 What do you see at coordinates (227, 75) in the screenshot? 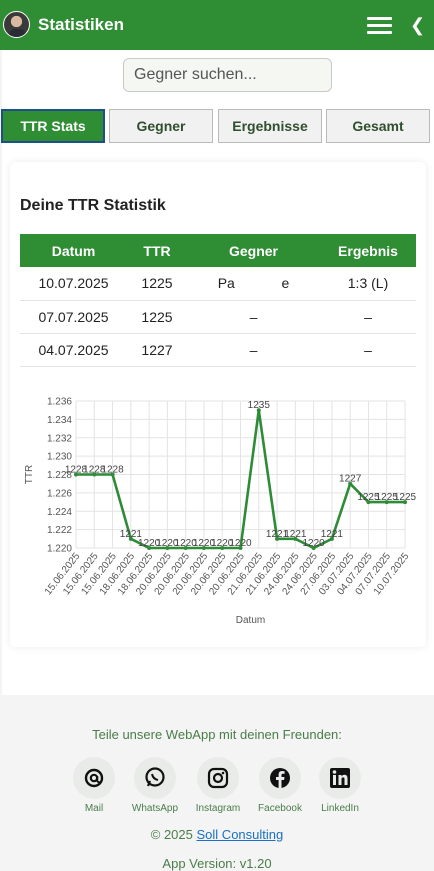
I see `search-input` at bounding box center [227, 75].